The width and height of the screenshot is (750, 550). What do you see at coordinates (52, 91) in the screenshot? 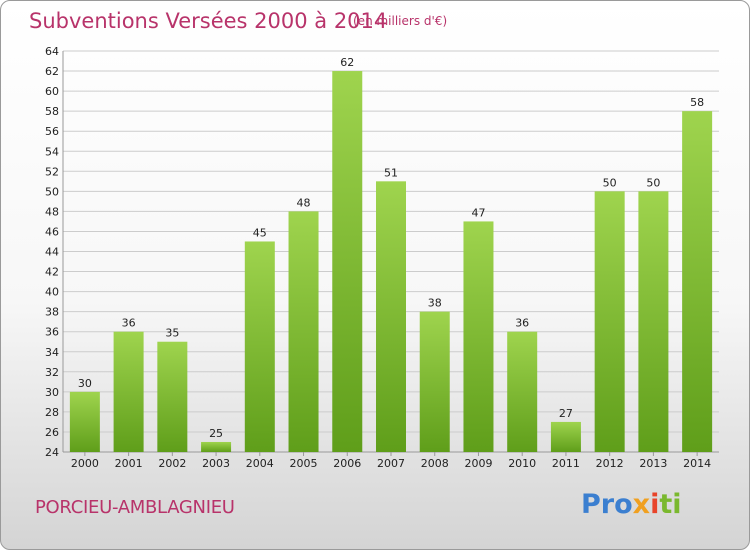
I see `y-tick-label: 60` at bounding box center [52, 91].